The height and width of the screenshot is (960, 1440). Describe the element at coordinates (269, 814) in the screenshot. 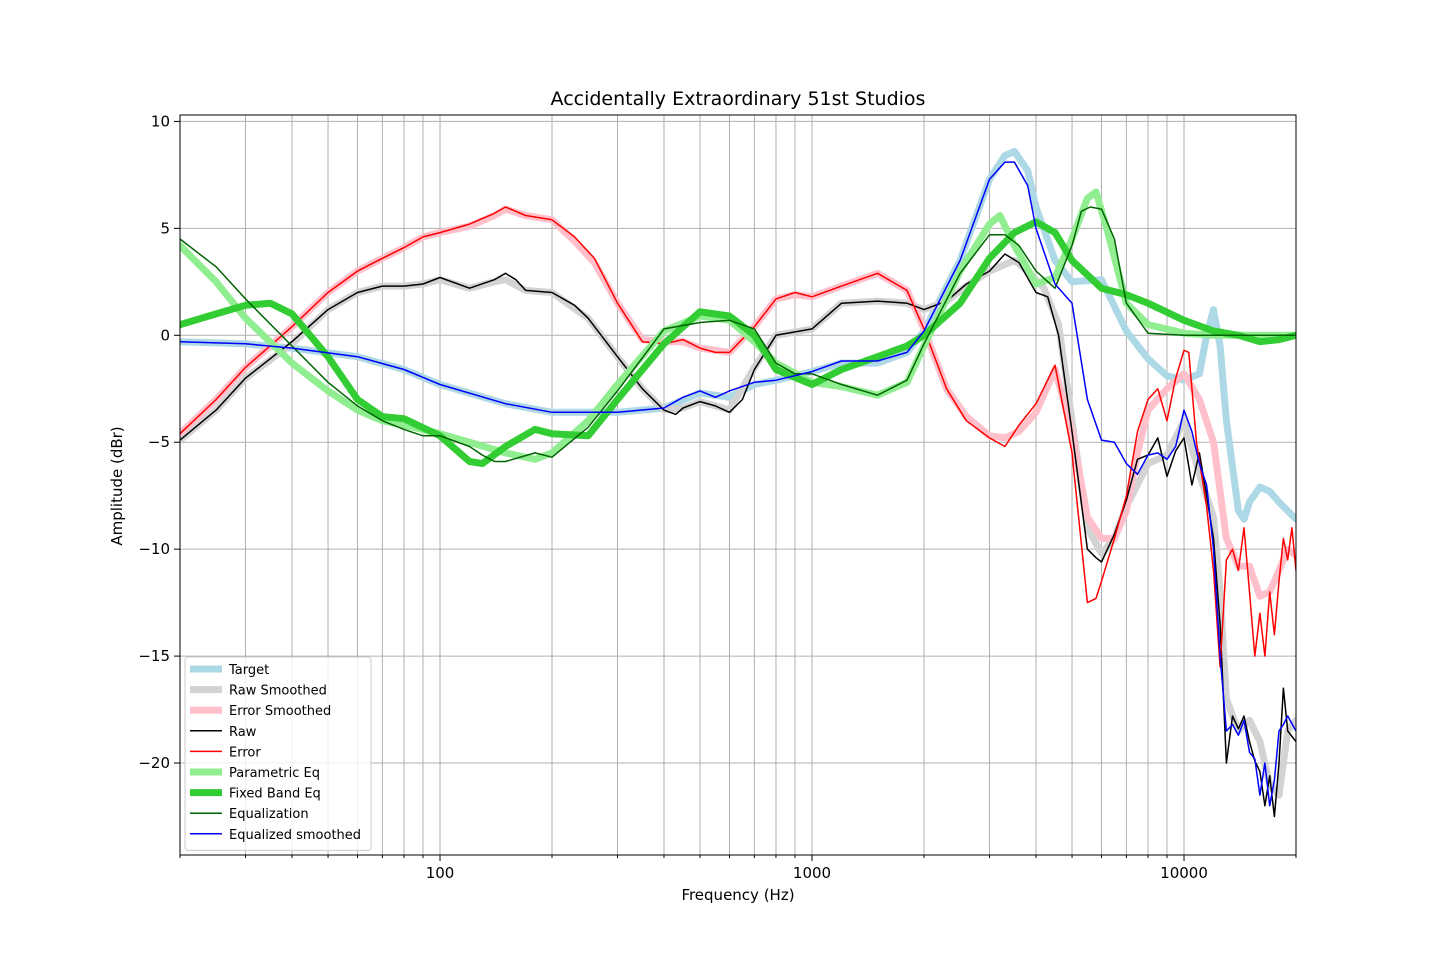

I see `legend-entry-label: Equalization` at that location.